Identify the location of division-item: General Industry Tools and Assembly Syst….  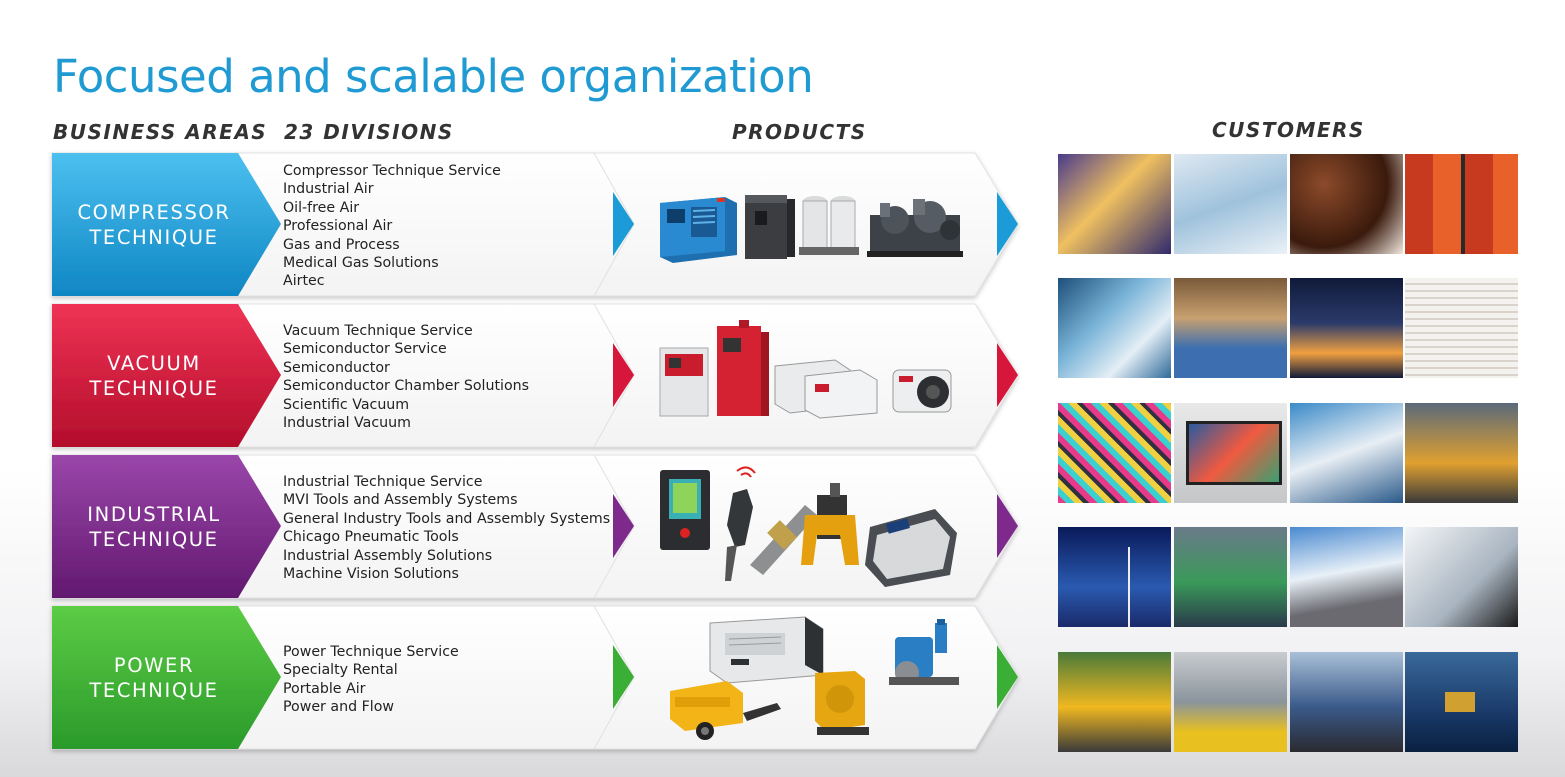
(447, 518).